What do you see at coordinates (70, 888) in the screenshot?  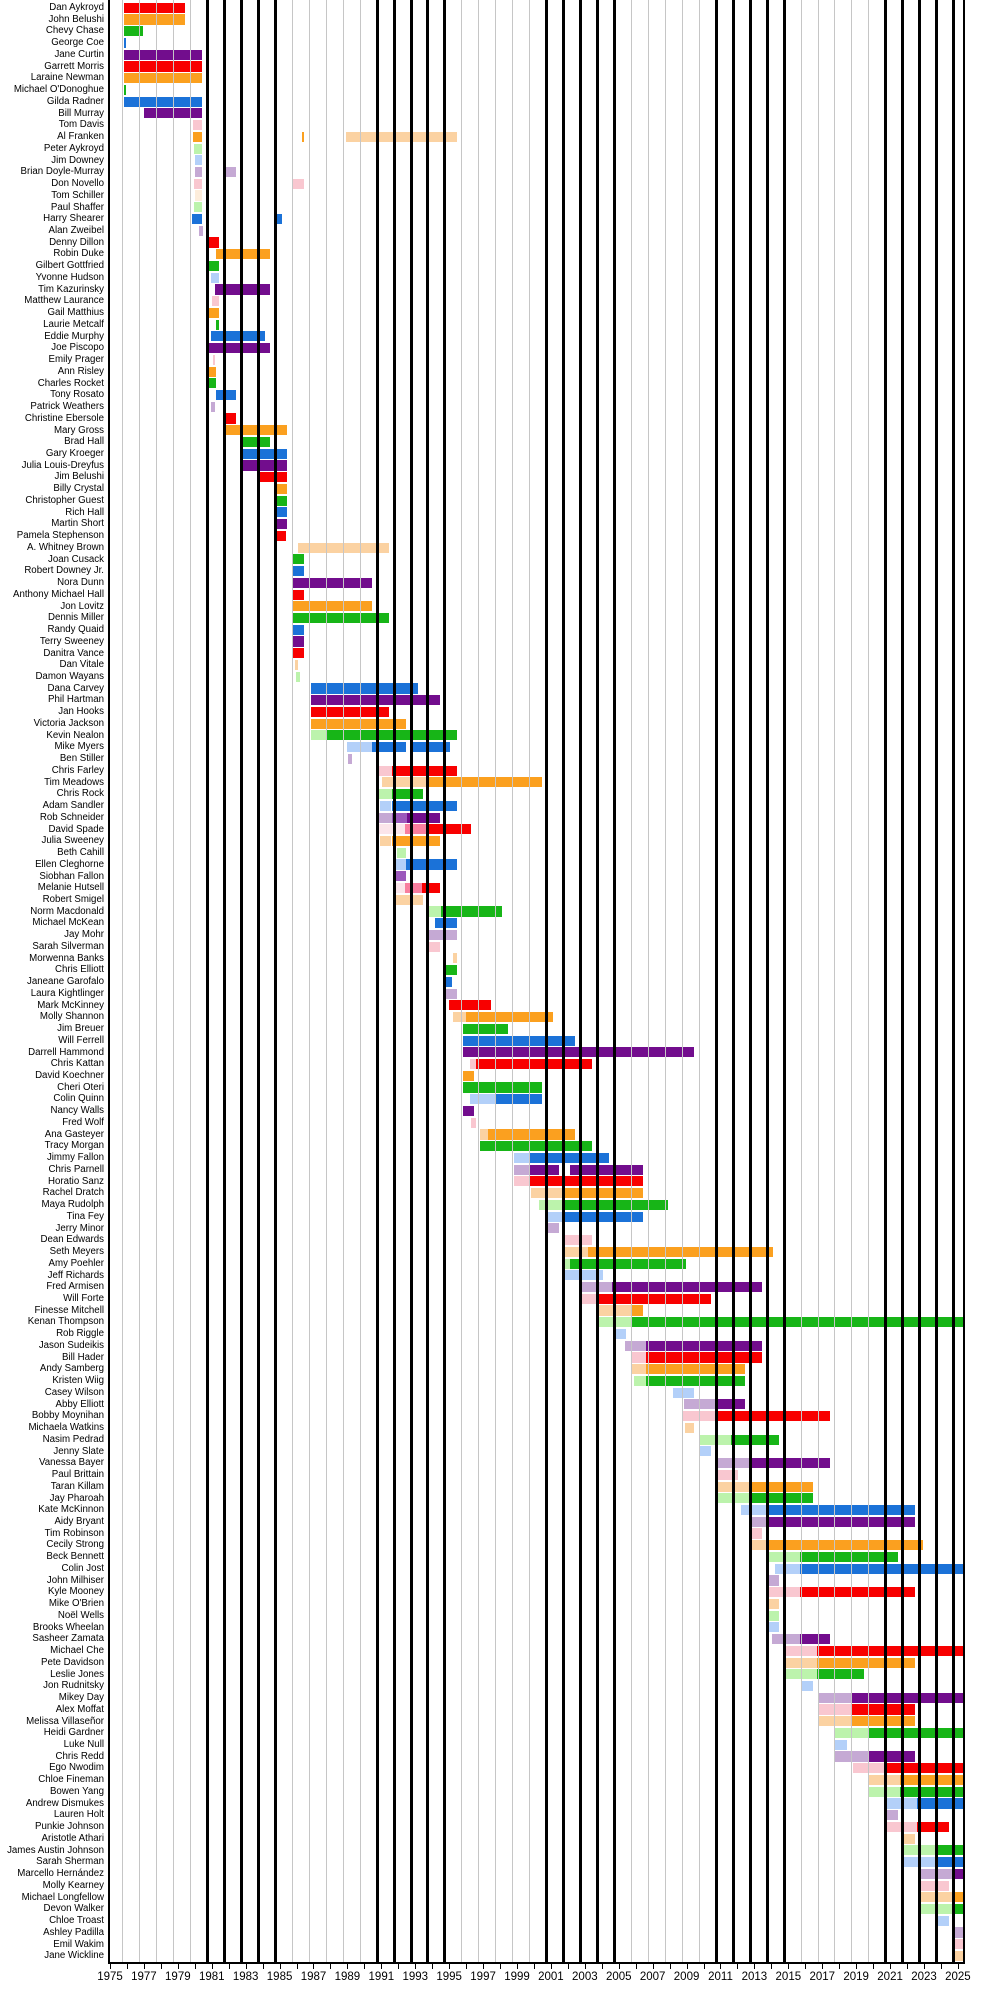 I see `cast-member-name: Melanie Hutsell` at bounding box center [70, 888].